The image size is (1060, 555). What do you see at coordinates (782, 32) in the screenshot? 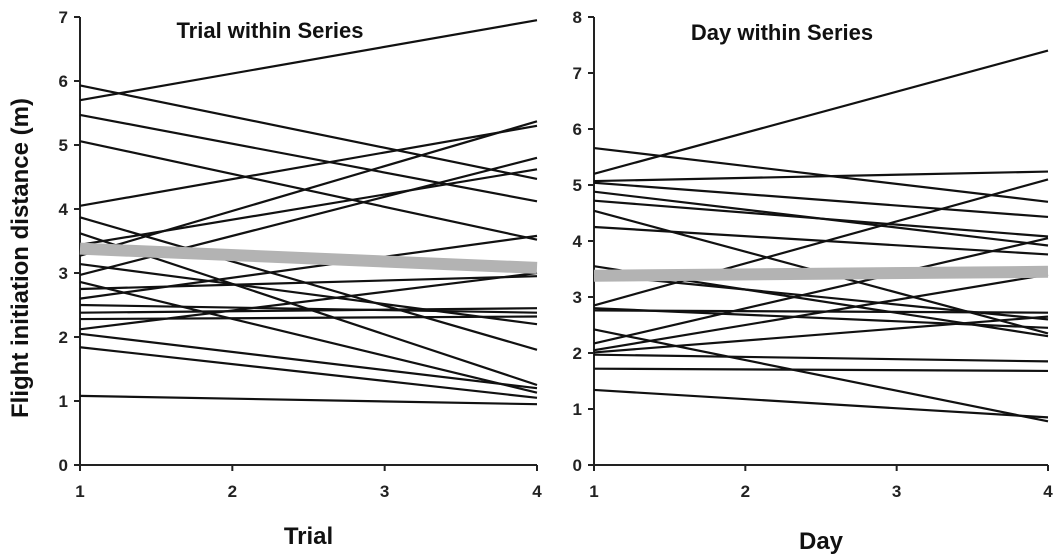
I see `panel-title: Day within Series` at bounding box center [782, 32].